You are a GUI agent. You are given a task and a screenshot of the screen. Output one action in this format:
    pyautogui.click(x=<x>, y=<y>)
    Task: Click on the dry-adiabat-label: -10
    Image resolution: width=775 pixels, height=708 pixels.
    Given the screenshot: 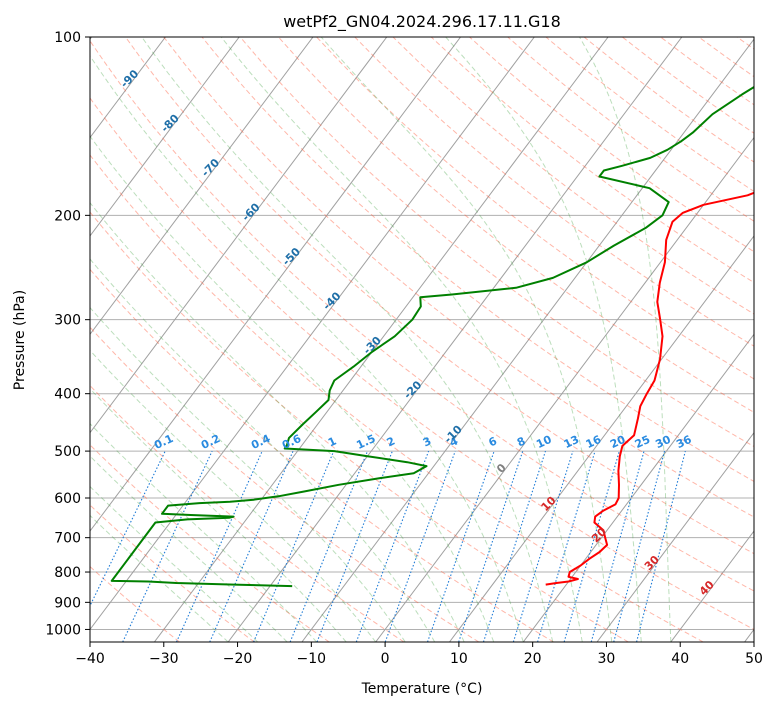 What is the action you would take?
    pyautogui.click(x=453, y=434)
    